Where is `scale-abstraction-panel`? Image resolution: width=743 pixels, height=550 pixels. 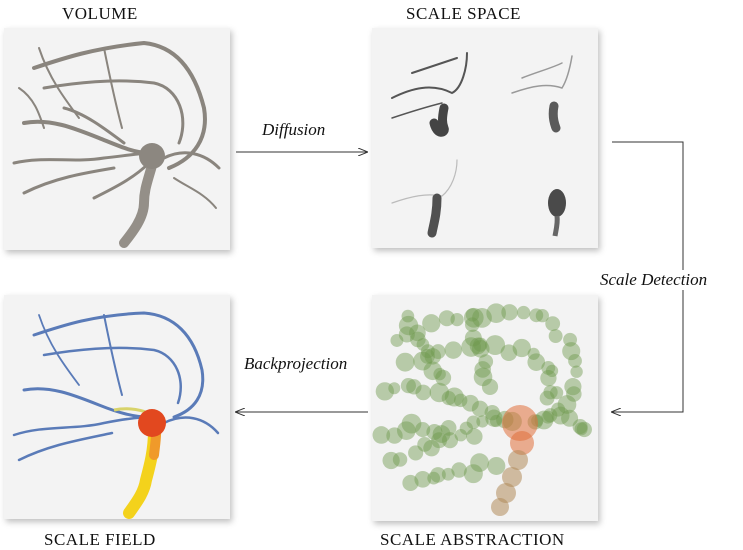 scale-abstraction-panel is located at coordinates (485, 408).